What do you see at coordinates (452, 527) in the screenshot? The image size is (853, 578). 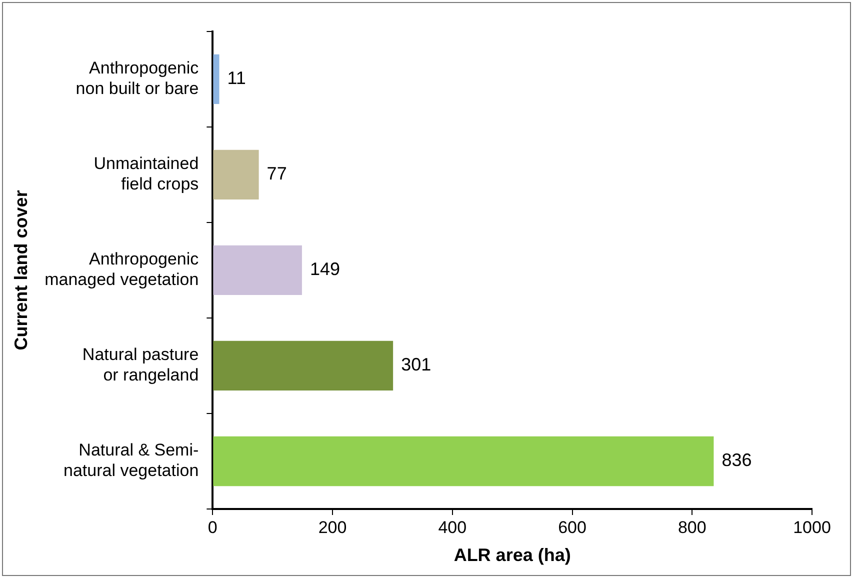 I see `x-tick-label: 400` at bounding box center [452, 527].